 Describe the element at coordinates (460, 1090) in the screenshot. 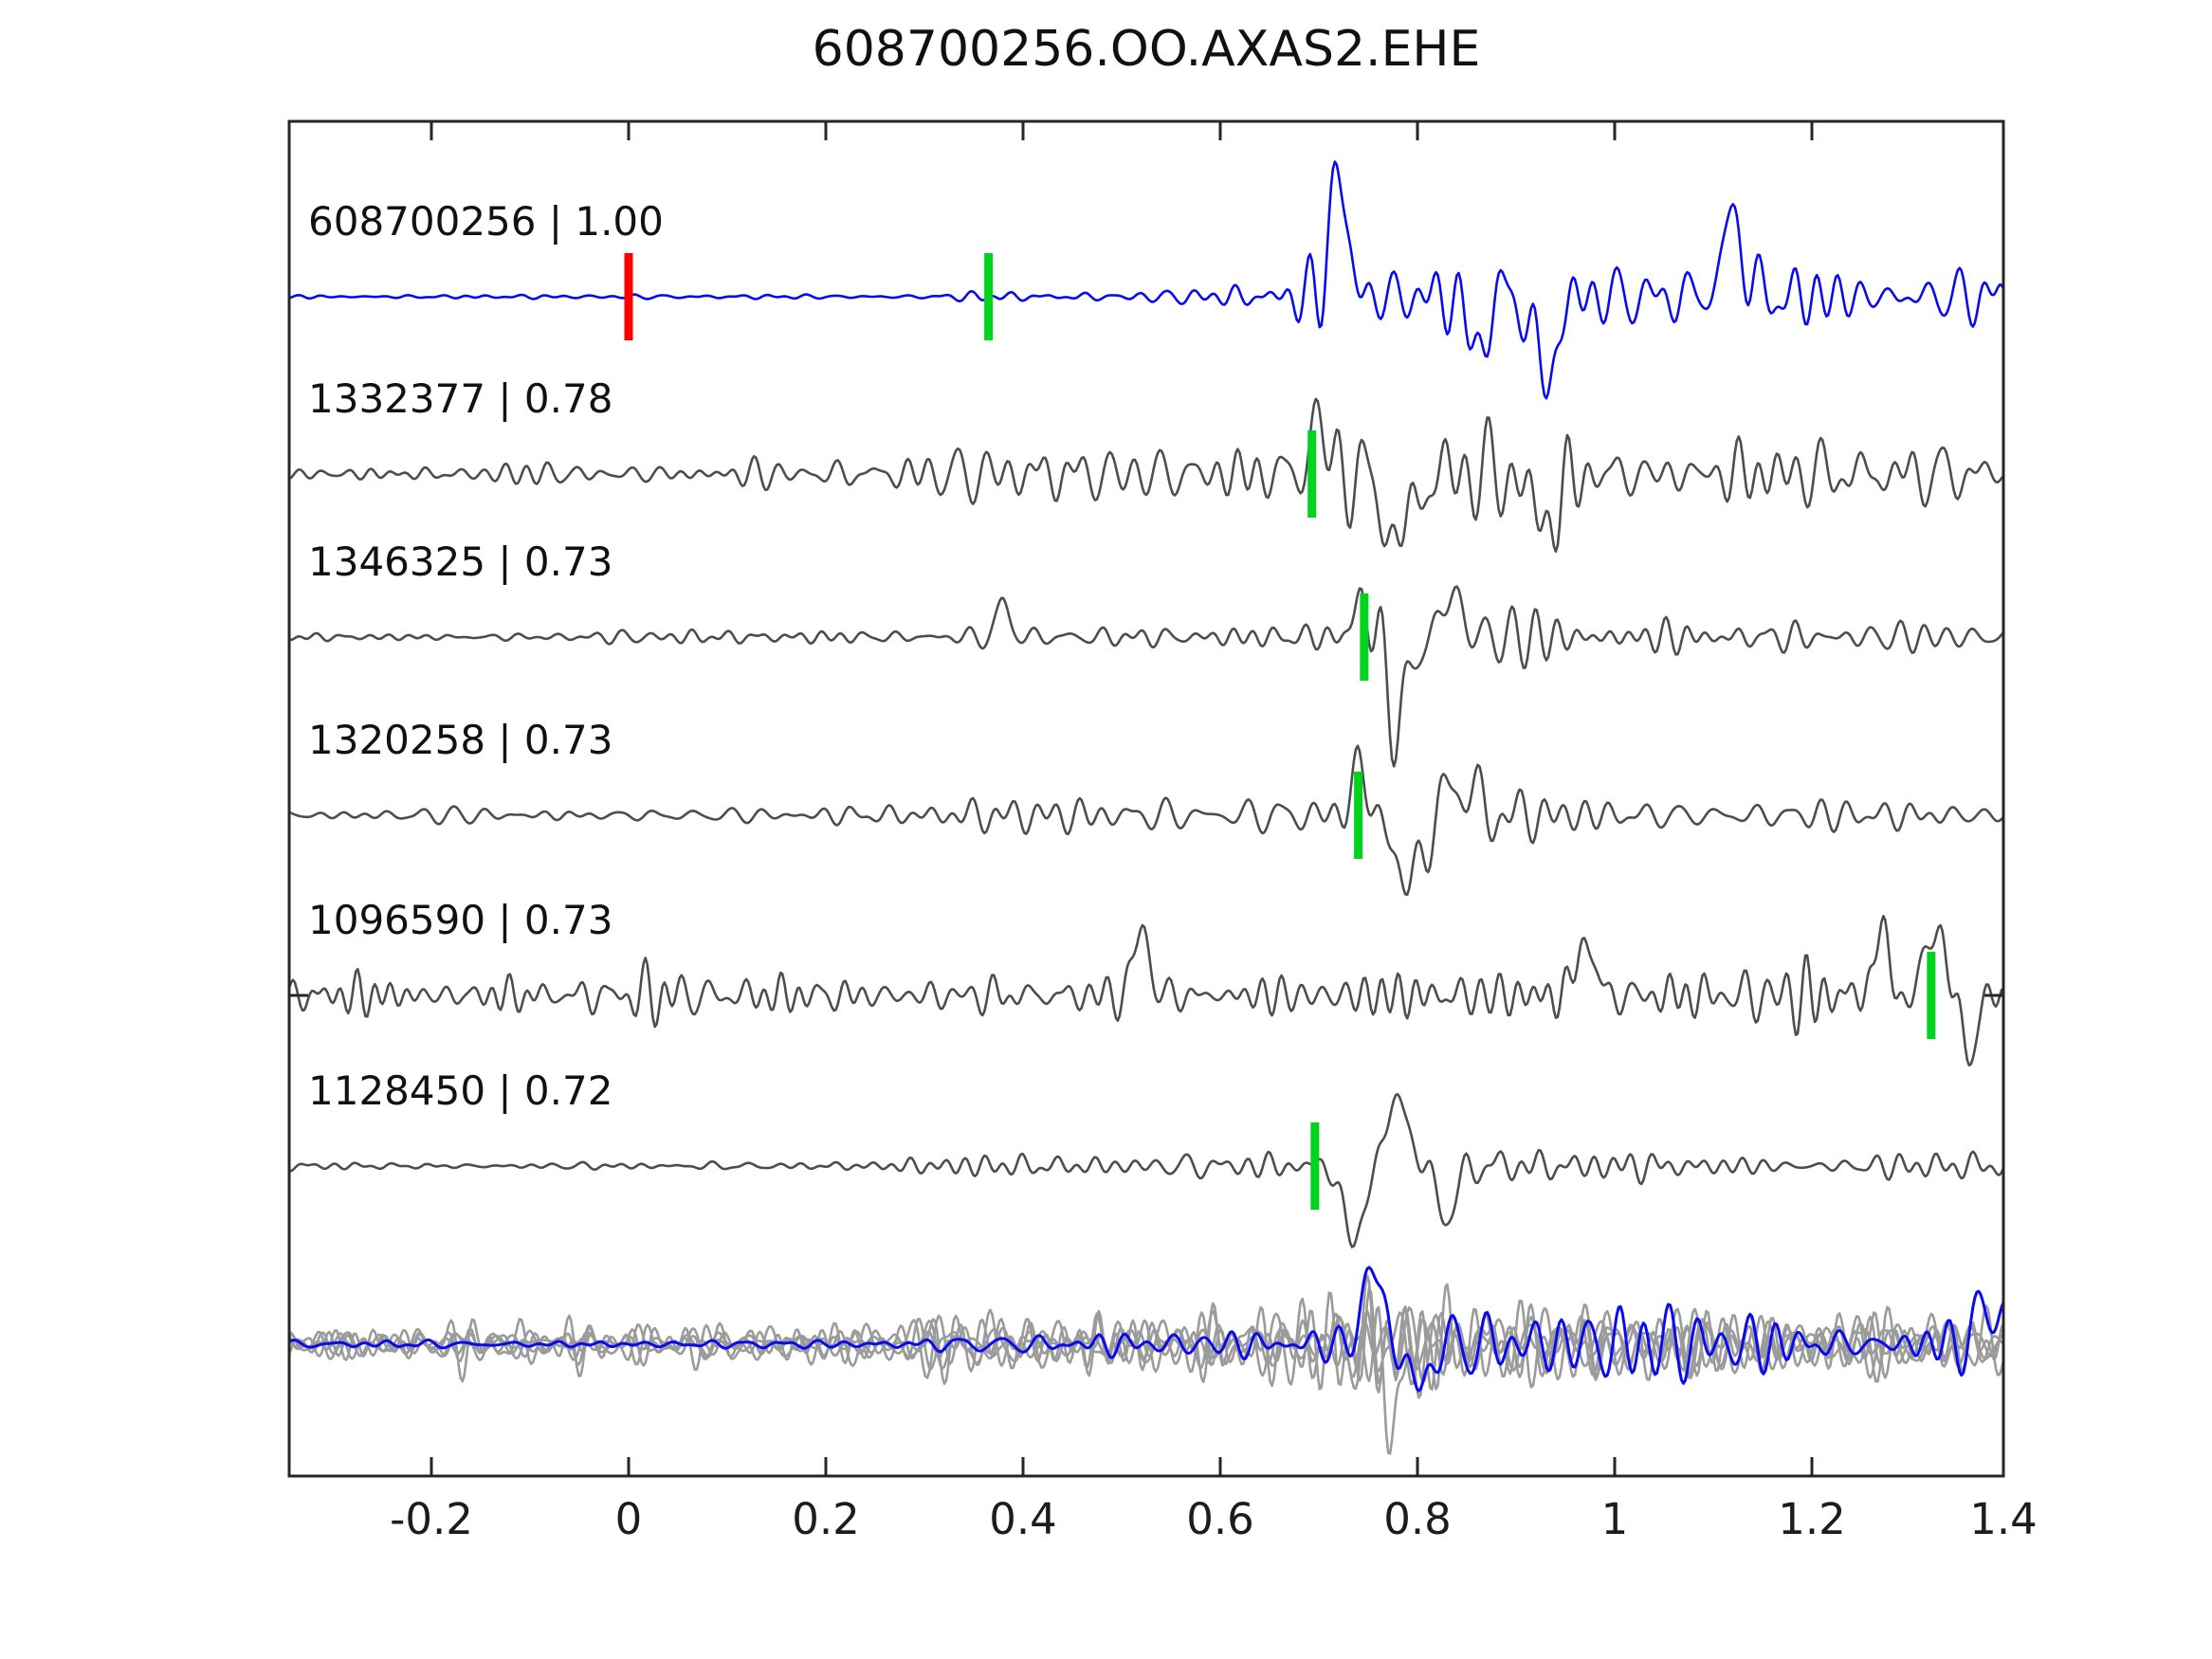

I see `trace-label-template-5: 1128450 | 0.72` at that location.